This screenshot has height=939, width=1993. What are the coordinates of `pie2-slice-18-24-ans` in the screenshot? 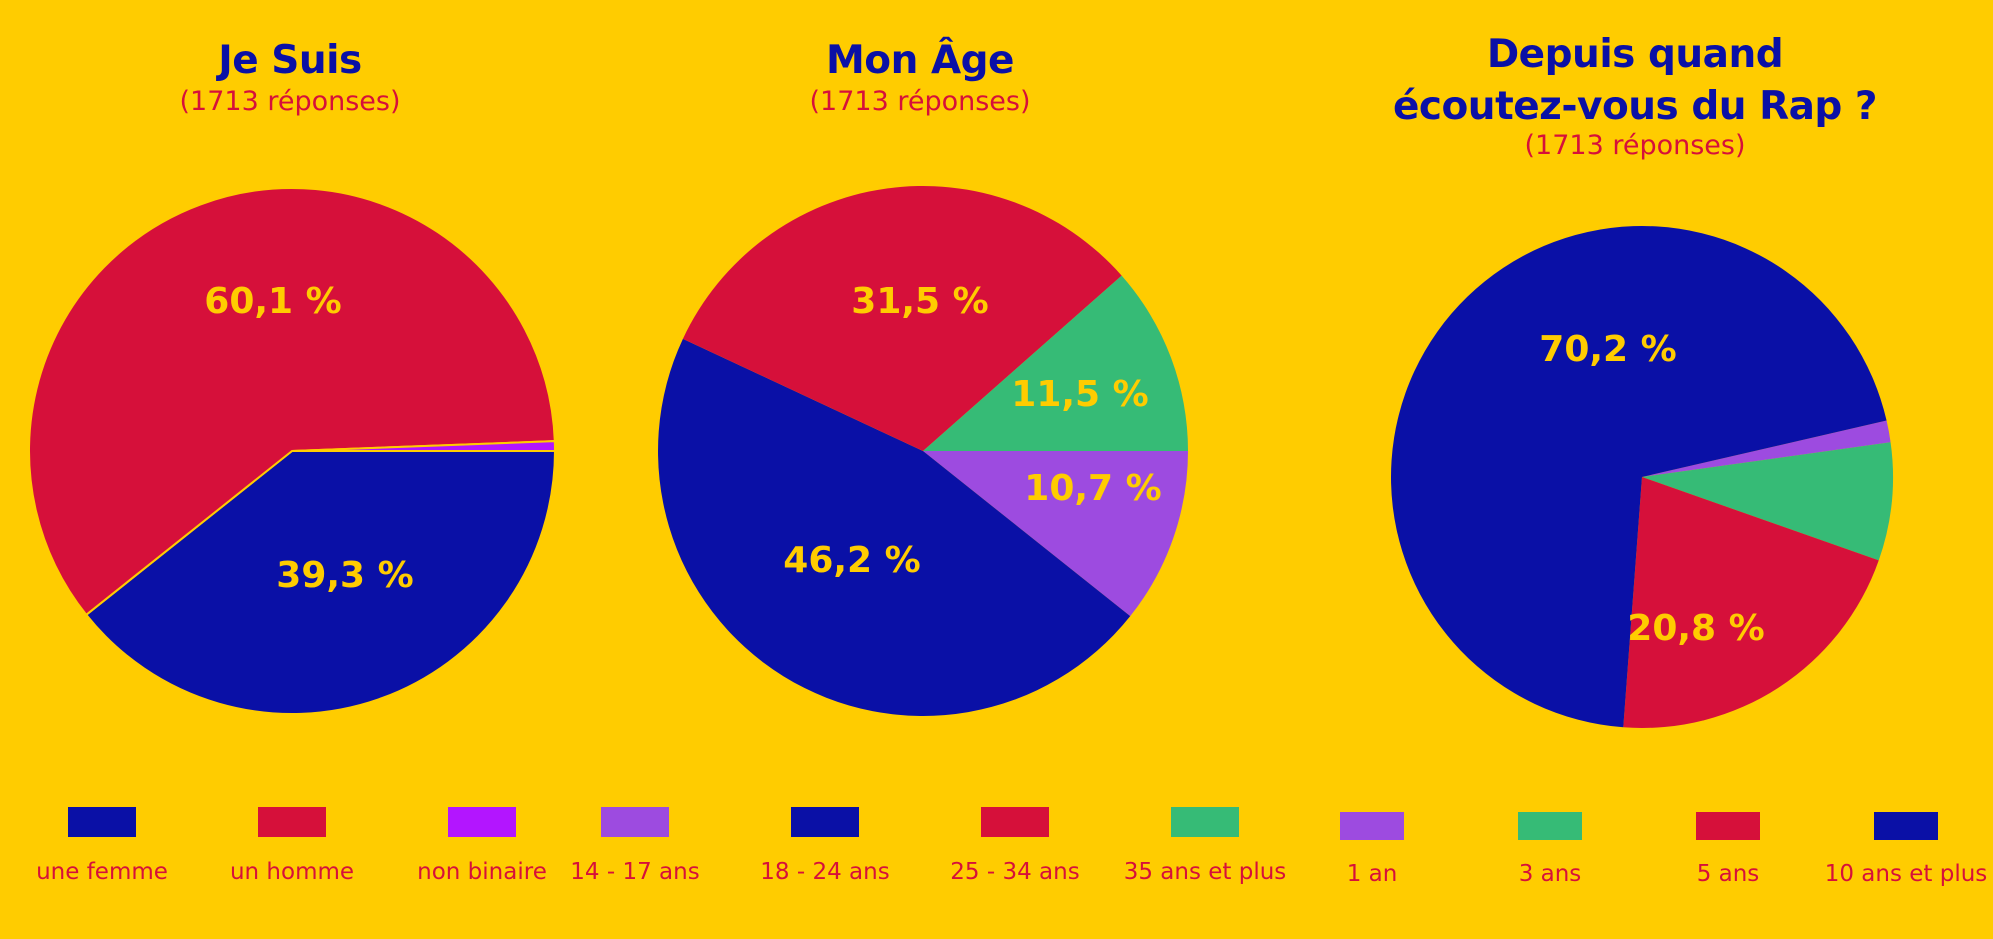 It's located at (894, 527).